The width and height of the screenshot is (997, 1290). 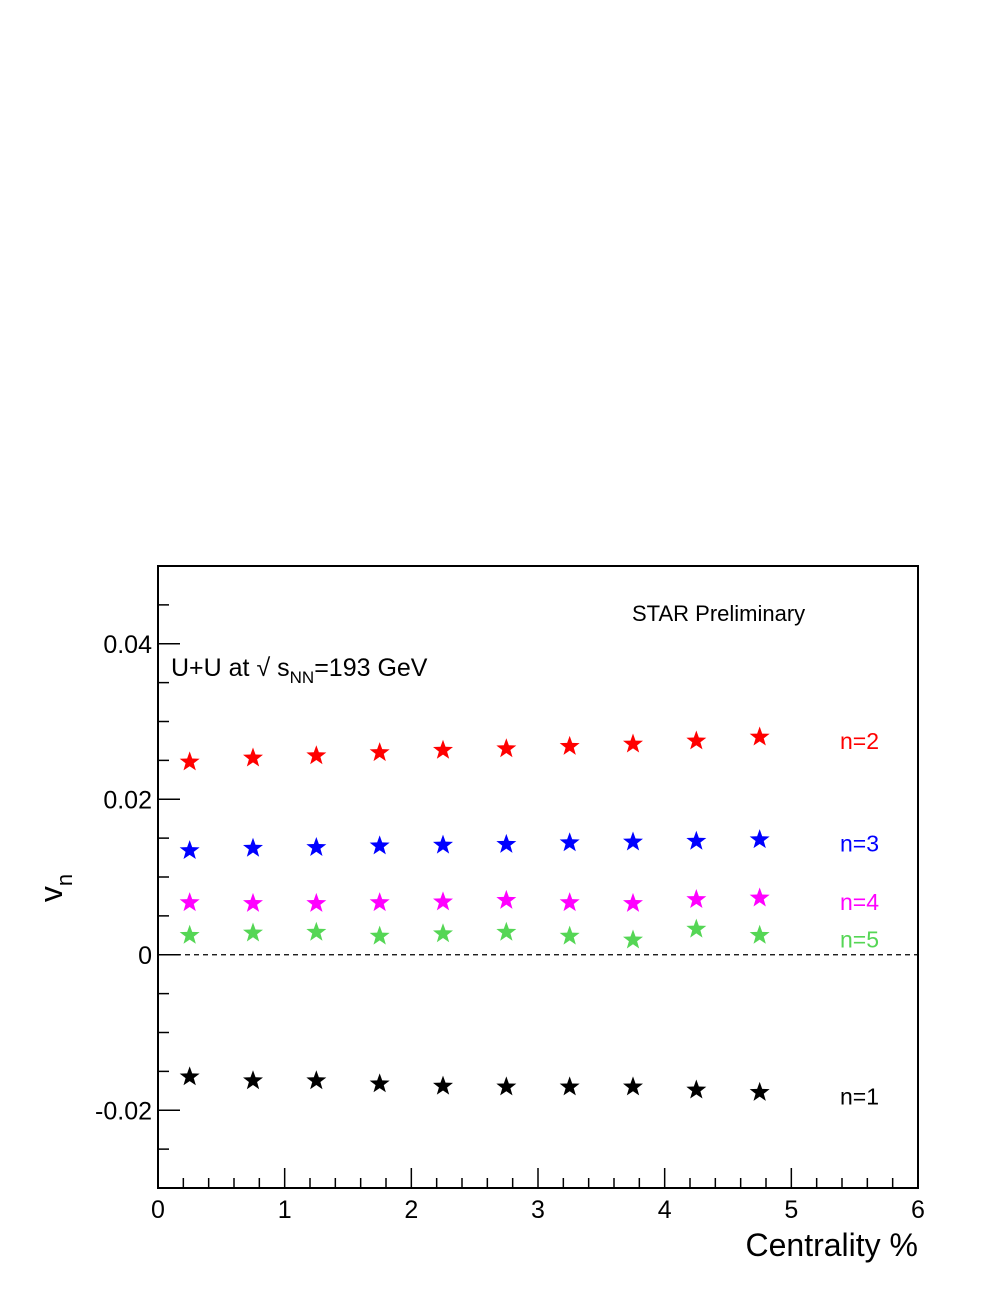 I want to click on collision-system-label: U+U at √ sNN=193 GeV, so click(x=299, y=670).